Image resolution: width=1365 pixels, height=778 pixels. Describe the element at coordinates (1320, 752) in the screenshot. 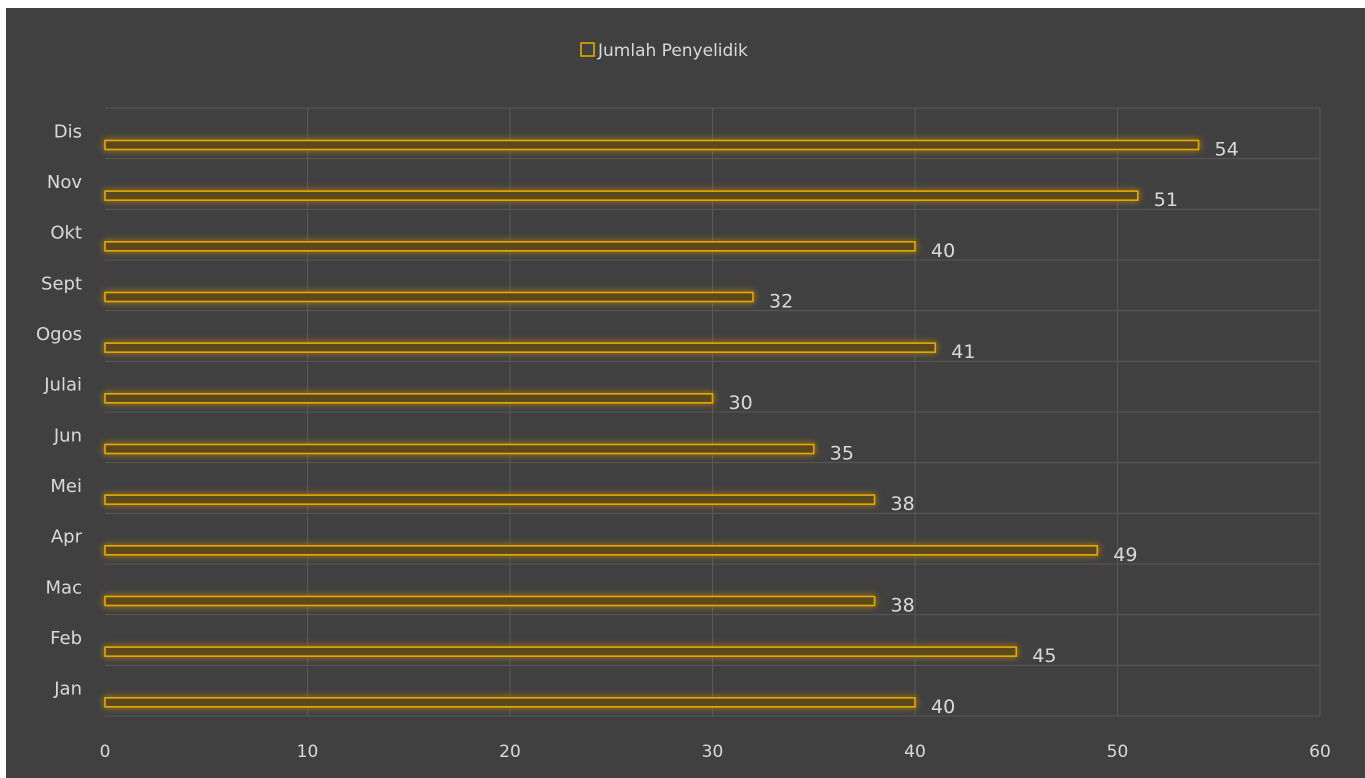

I see `x-tick-label: 60` at that location.